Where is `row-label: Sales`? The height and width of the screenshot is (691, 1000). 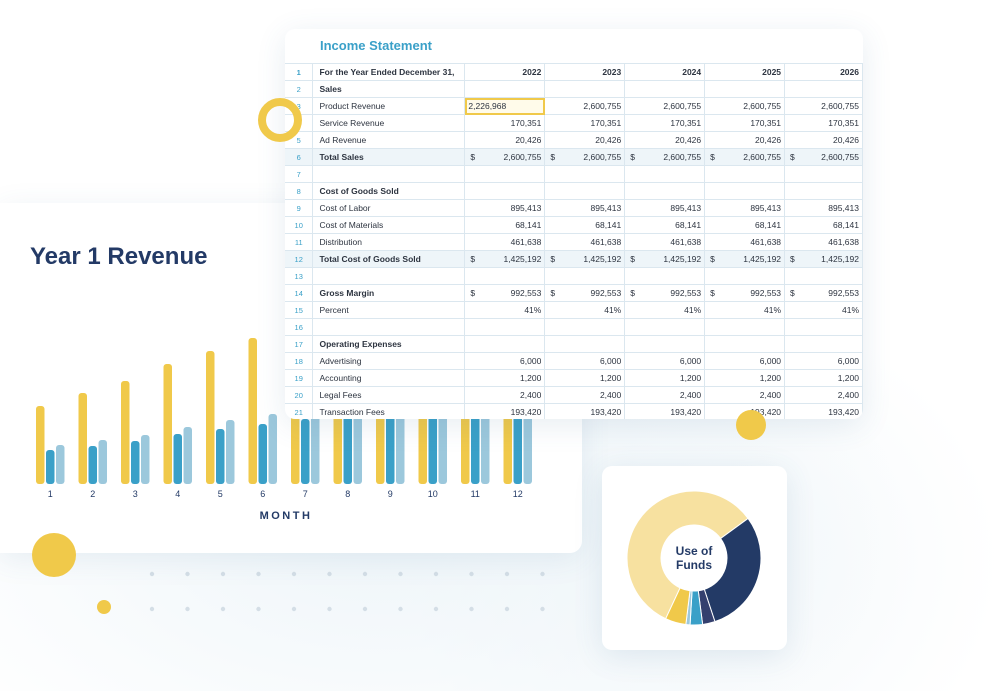
row-label: Sales is located at coordinates (389, 89).